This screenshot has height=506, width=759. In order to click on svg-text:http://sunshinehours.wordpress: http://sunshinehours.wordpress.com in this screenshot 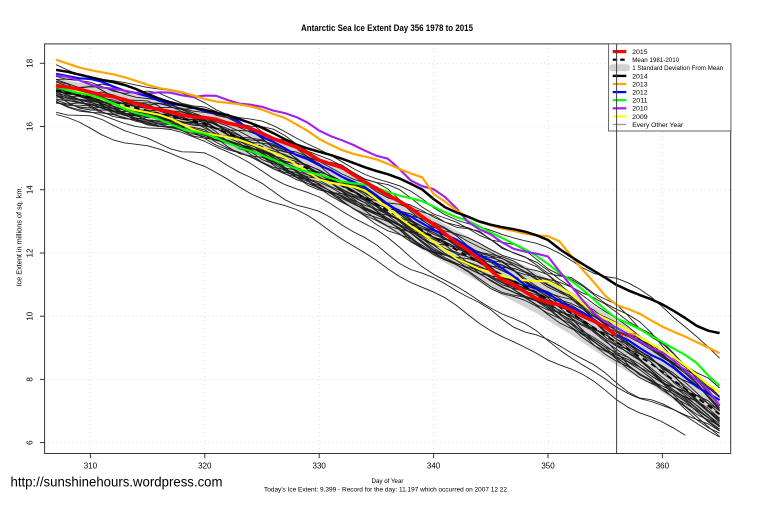, I will do `click(117, 482)`.